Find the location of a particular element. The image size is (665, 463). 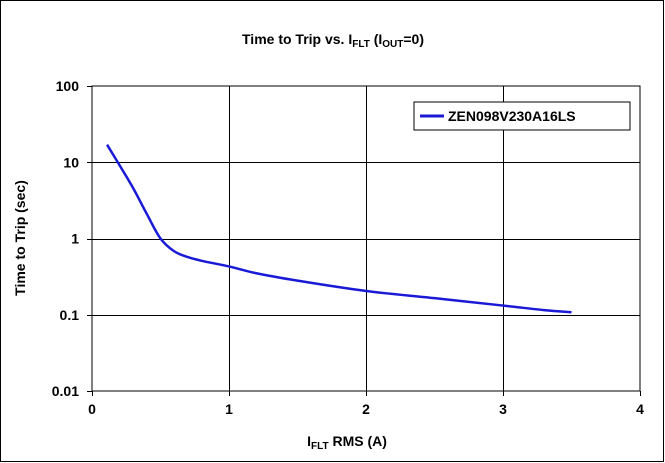

chart-title-mid: (I is located at coordinates (376, 39).